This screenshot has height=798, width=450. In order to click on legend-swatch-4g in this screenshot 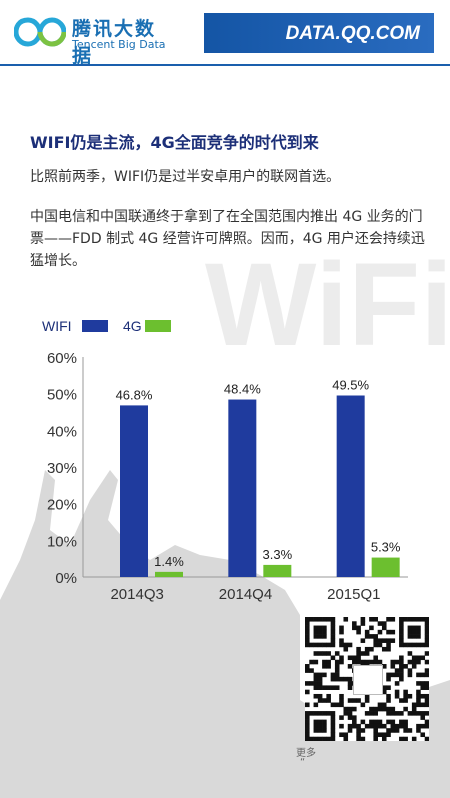, I will do `click(158, 326)`.